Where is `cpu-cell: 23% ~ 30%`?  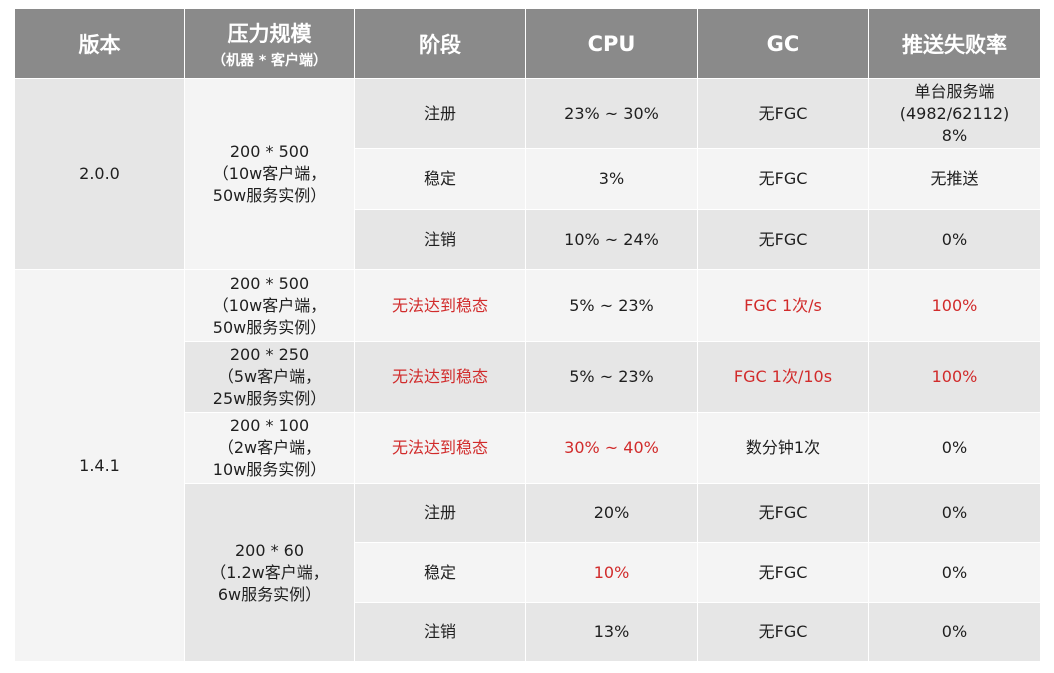
cpu-cell: 23% ~ 30% is located at coordinates (611, 113).